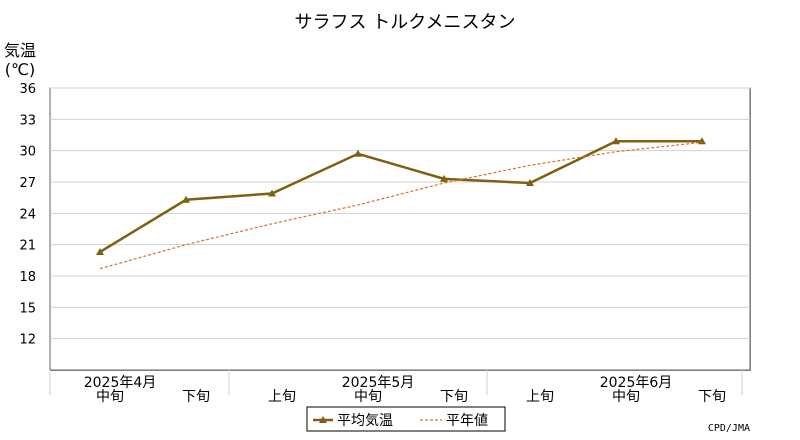 This screenshot has height=440, width=800. Describe the element at coordinates (27, 246) in the screenshot. I see `y-tick-label: 21` at that location.